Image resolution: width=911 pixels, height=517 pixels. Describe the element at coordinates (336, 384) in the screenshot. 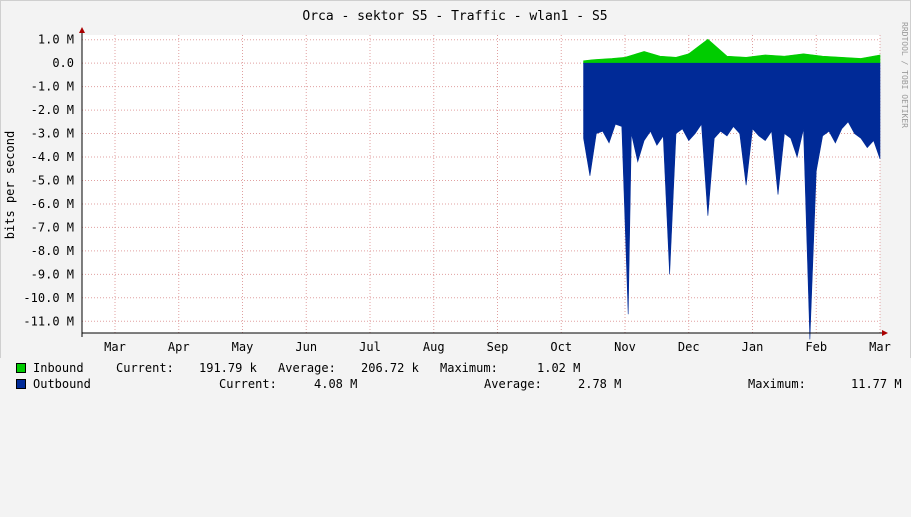

I see `legend-outbound-current-value: 4.08 M` at that location.